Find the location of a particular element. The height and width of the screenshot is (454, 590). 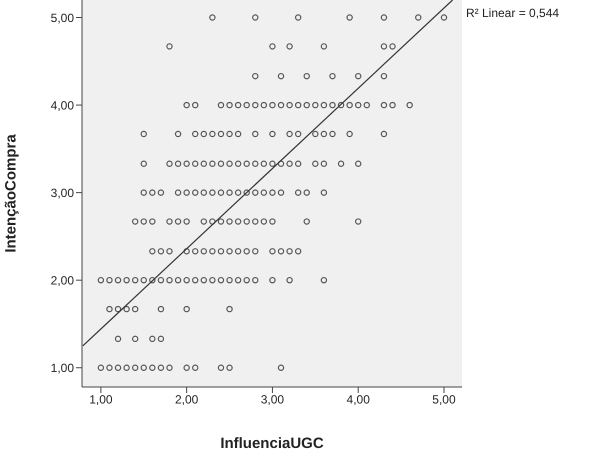

y-tick-label: 5,00 is located at coordinates (62, 17).